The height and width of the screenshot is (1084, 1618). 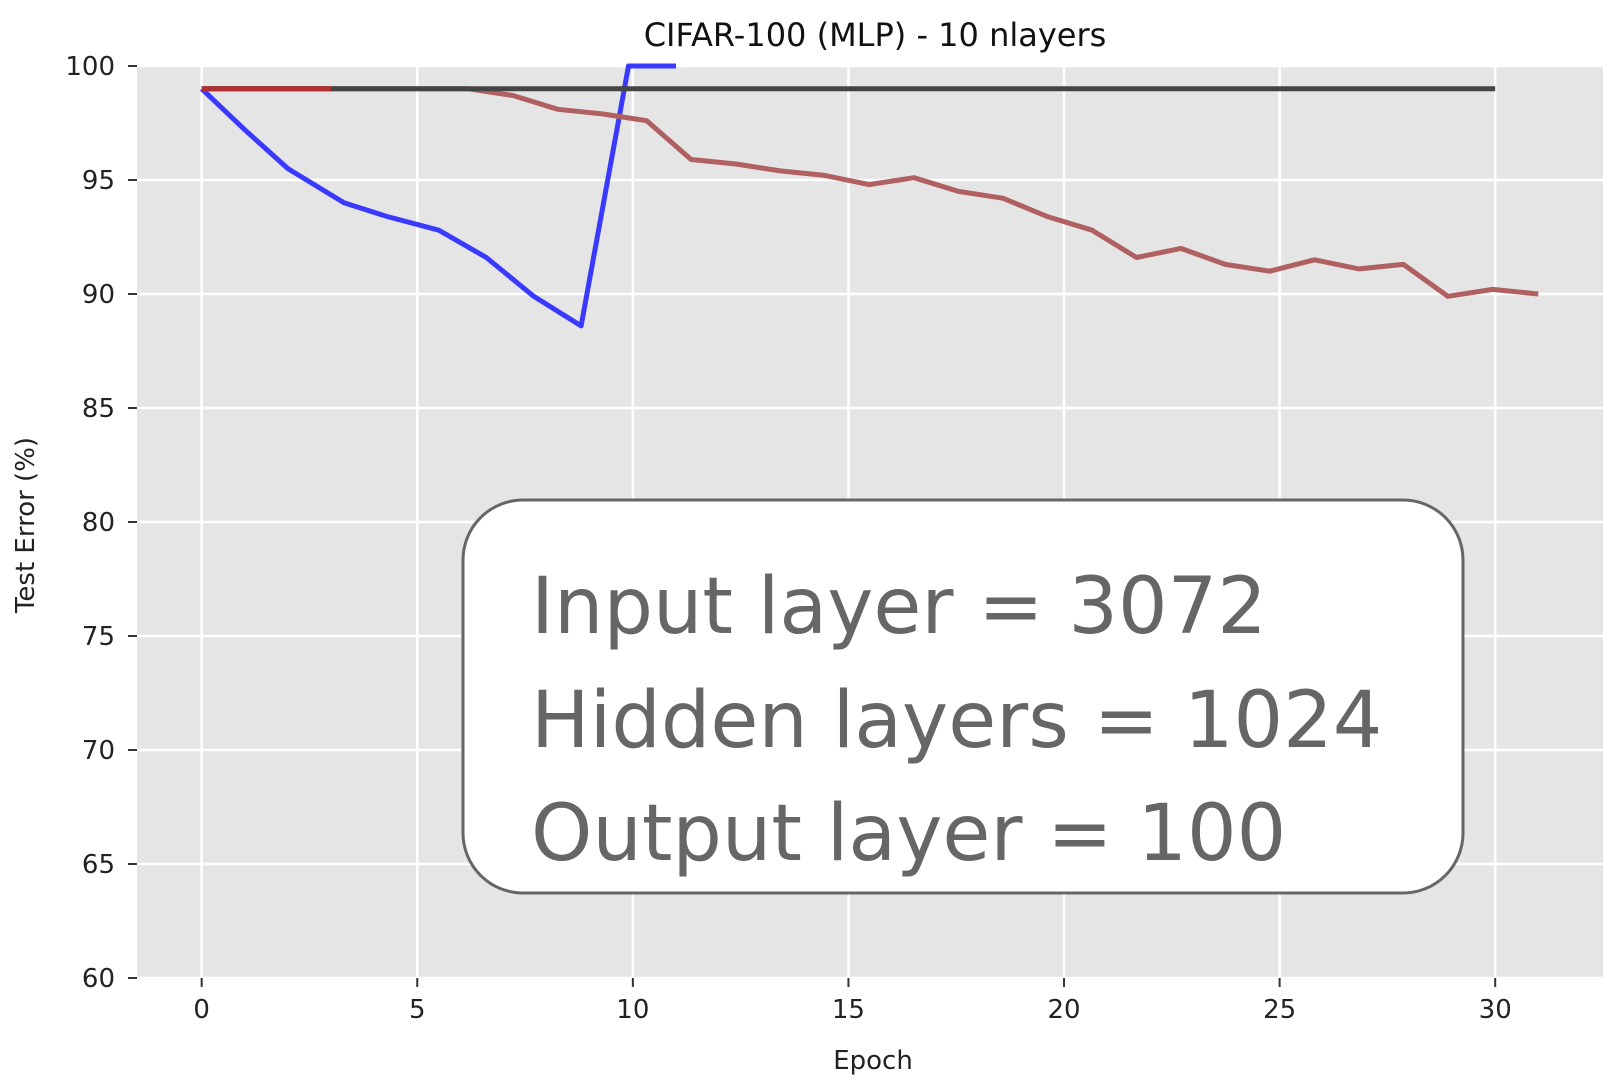 I want to click on y-tick-label: 85, so click(x=98, y=409).